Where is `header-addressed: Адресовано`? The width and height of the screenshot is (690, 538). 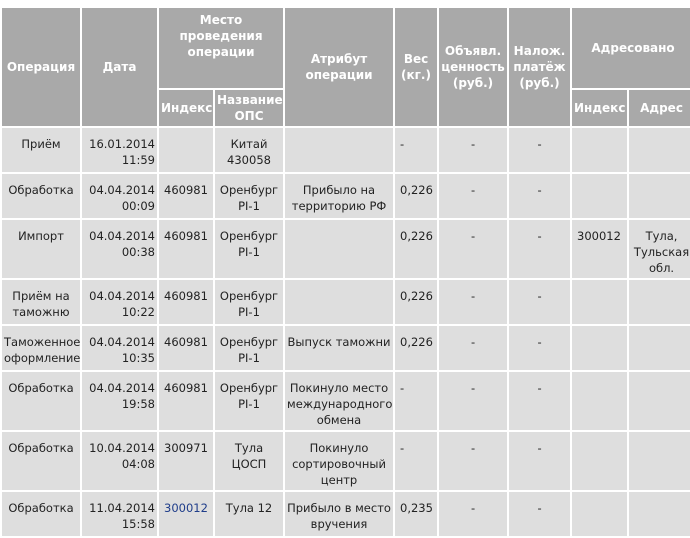 header-addressed: Адресовано is located at coordinates (630, 48).